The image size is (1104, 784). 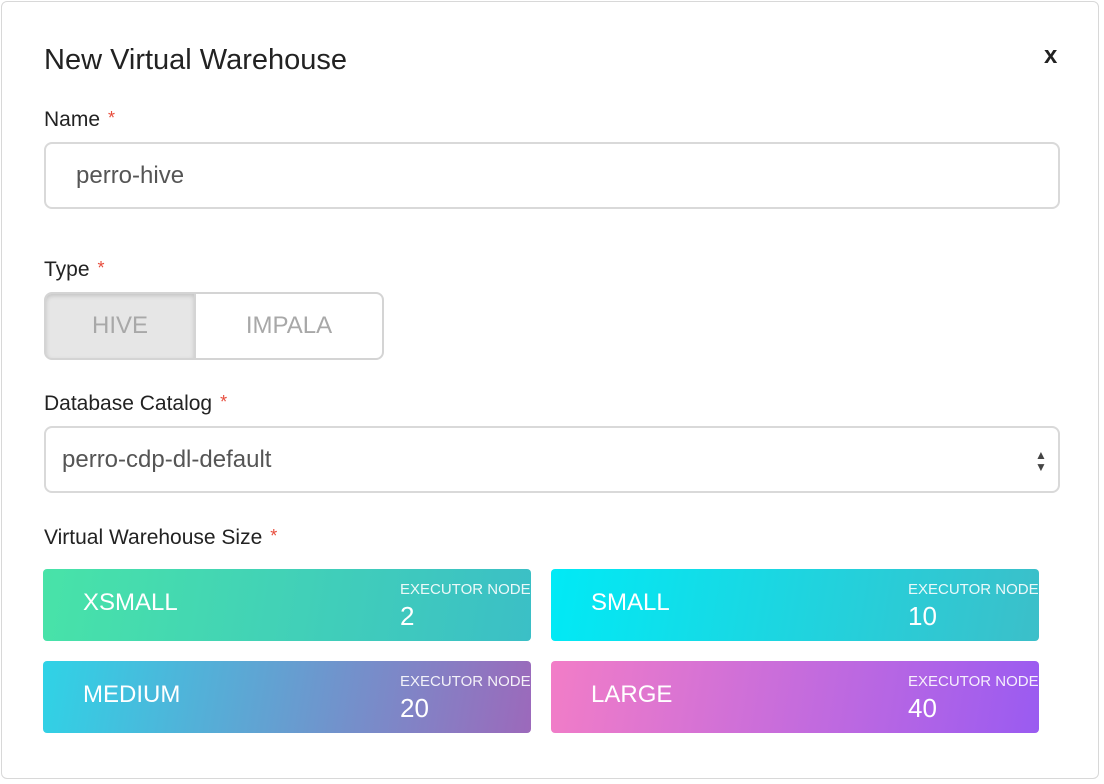 What do you see at coordinates (922, 708) in the screenshot?
I see `nodes-value: 40` at bounding box center [922, 708].